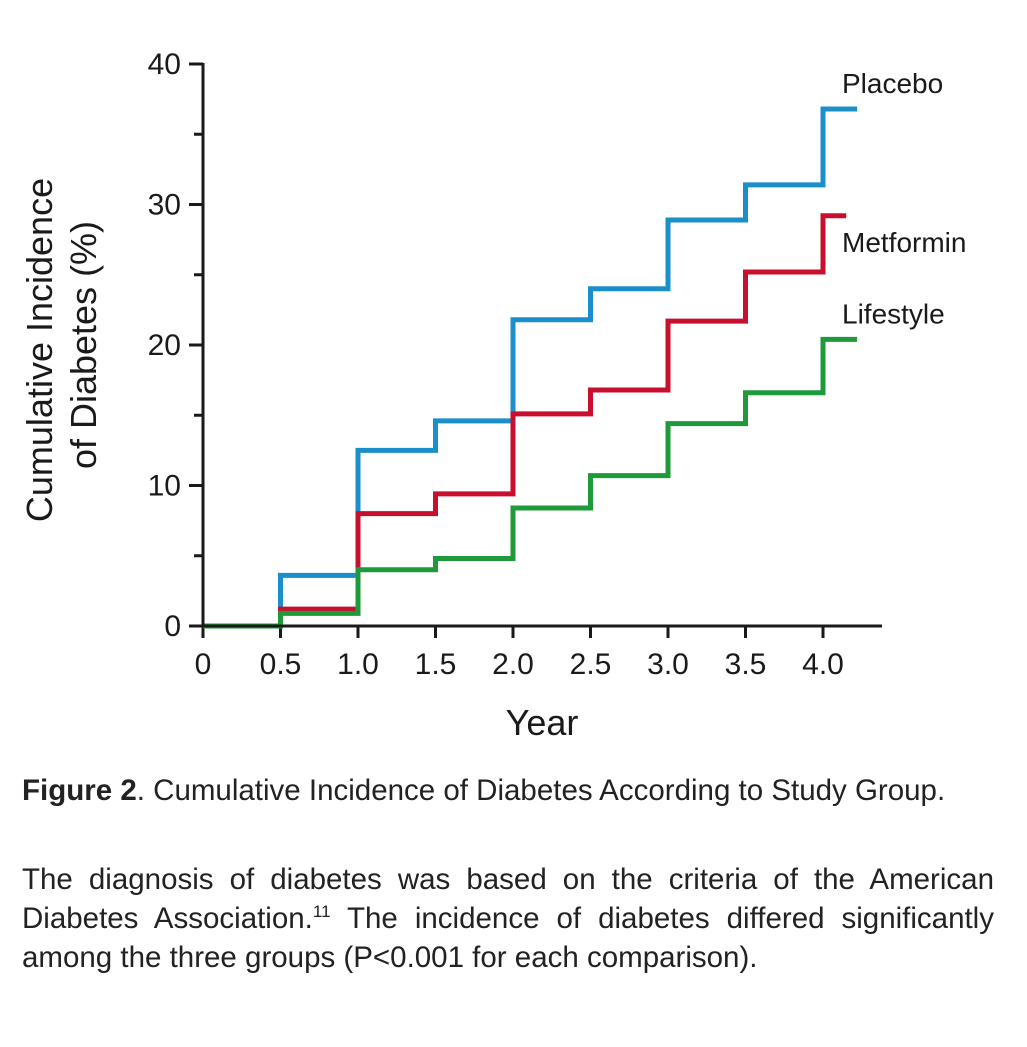 This screenshot has height=1047, width=1027. What do you see at coordinates (358, 664) in the screenshot?
I see `x-tick-label: 1.0` at bounding box center [358, 664].